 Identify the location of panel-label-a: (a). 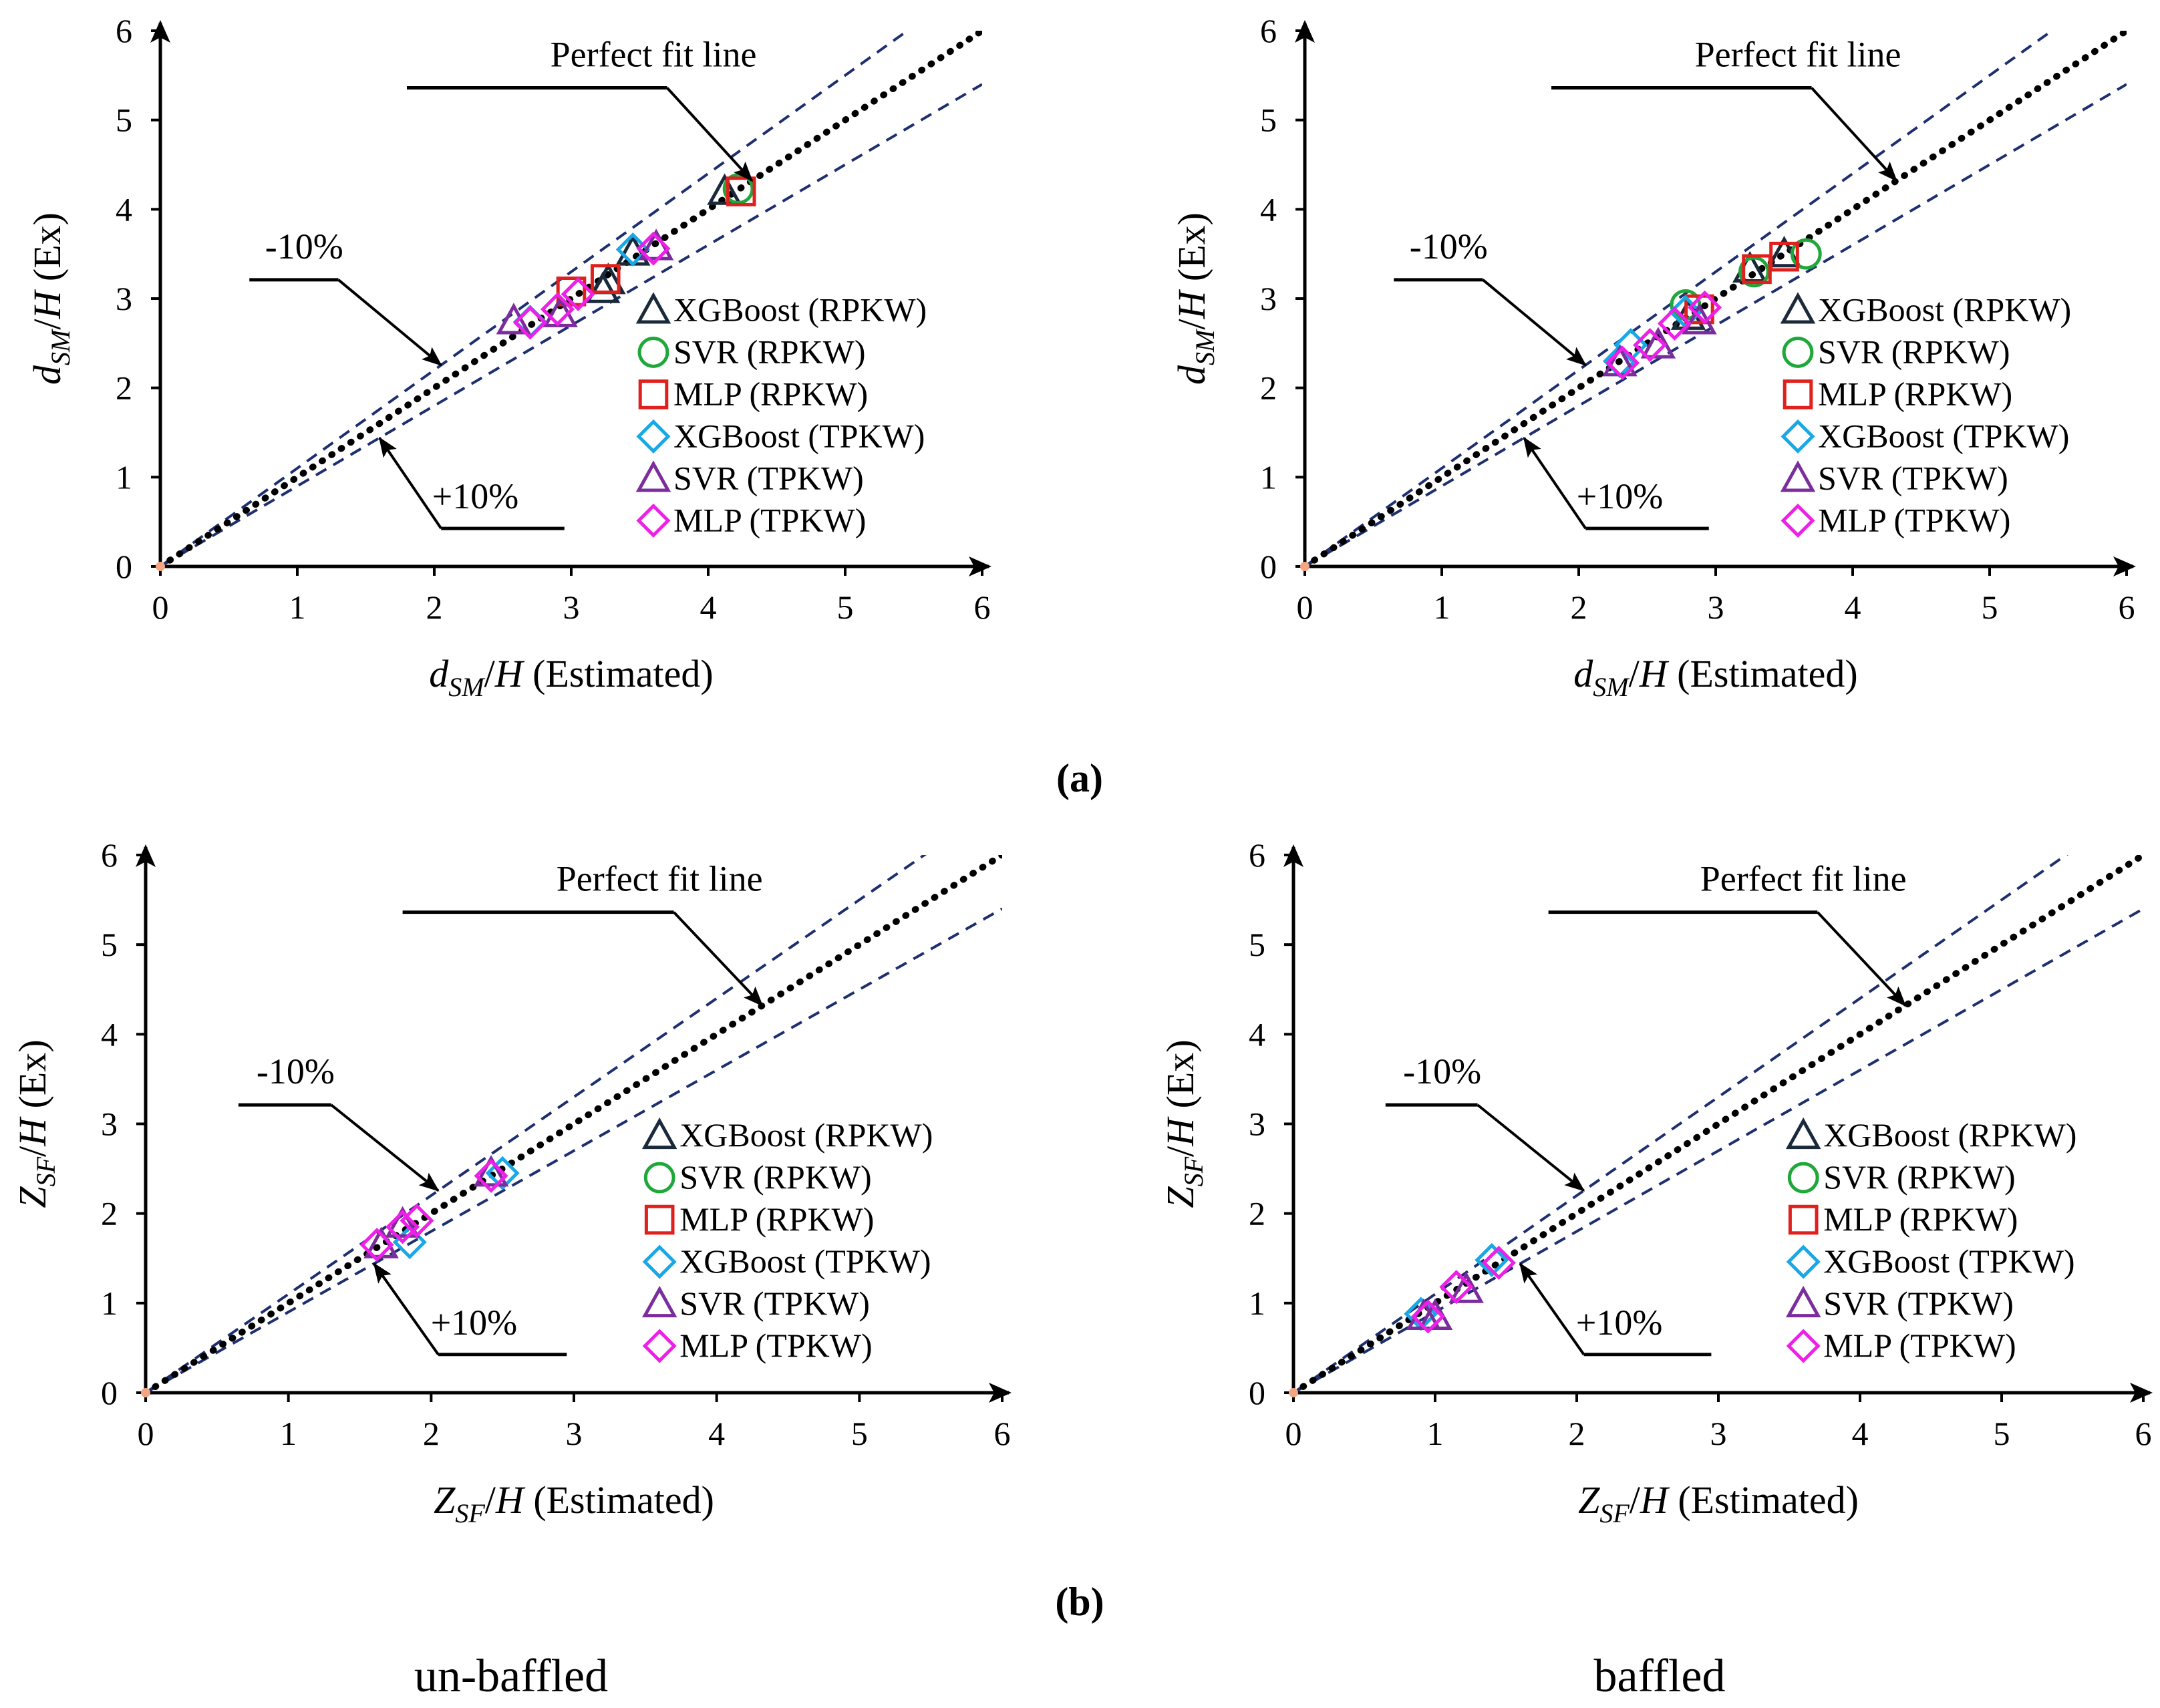
(1079, 778).